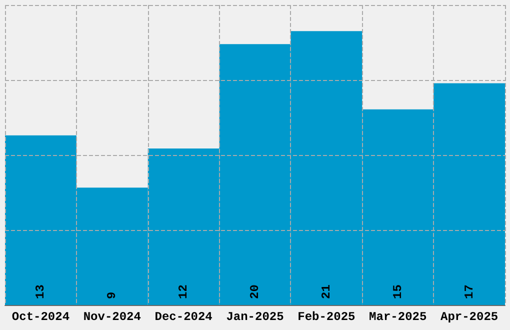 The image size is (510, 330). What do you see at coordinates (469, 317) in the screenshot?
I see `x-tick-label: Apr-2025` at bounding box center [469, 317].